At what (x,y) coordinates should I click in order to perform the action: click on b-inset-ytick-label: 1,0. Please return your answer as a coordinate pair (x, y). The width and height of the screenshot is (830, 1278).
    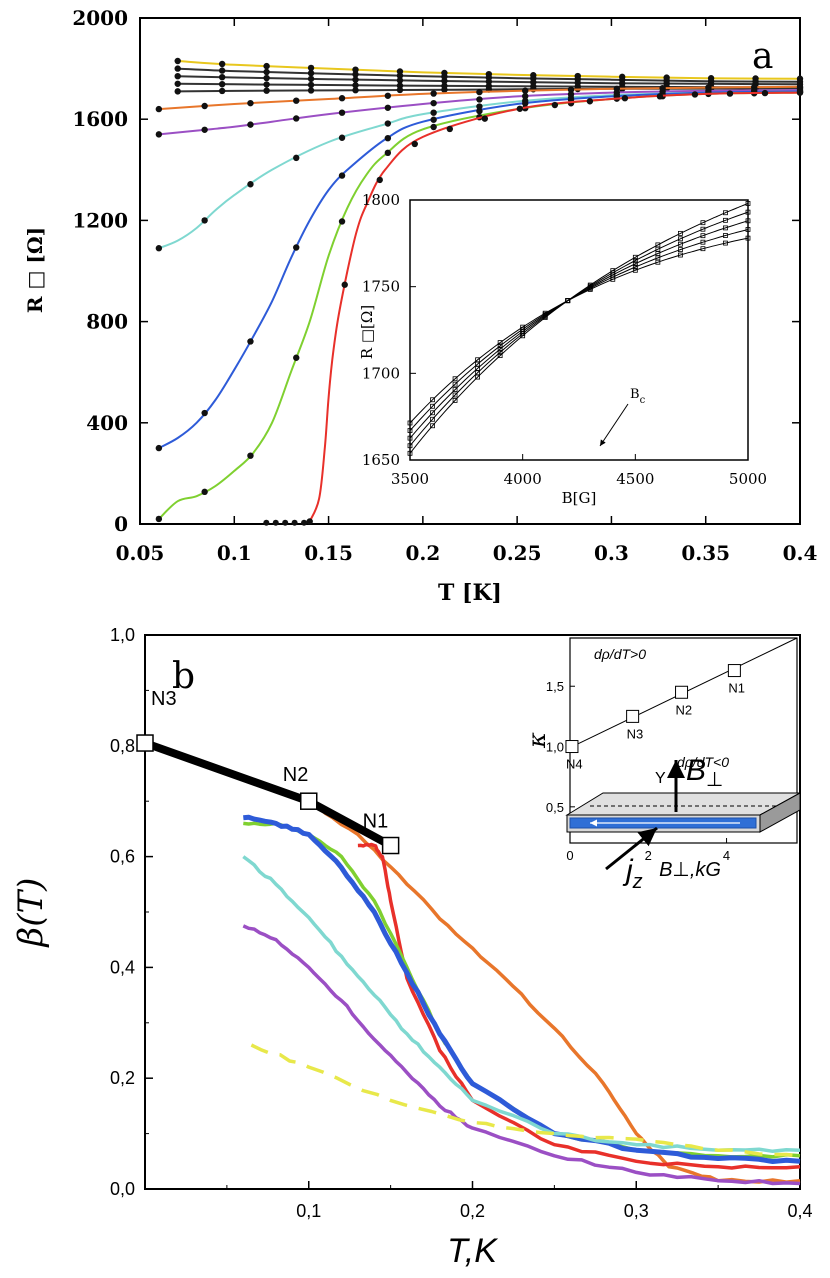
    Looking at the image, I should click on (555, 747).